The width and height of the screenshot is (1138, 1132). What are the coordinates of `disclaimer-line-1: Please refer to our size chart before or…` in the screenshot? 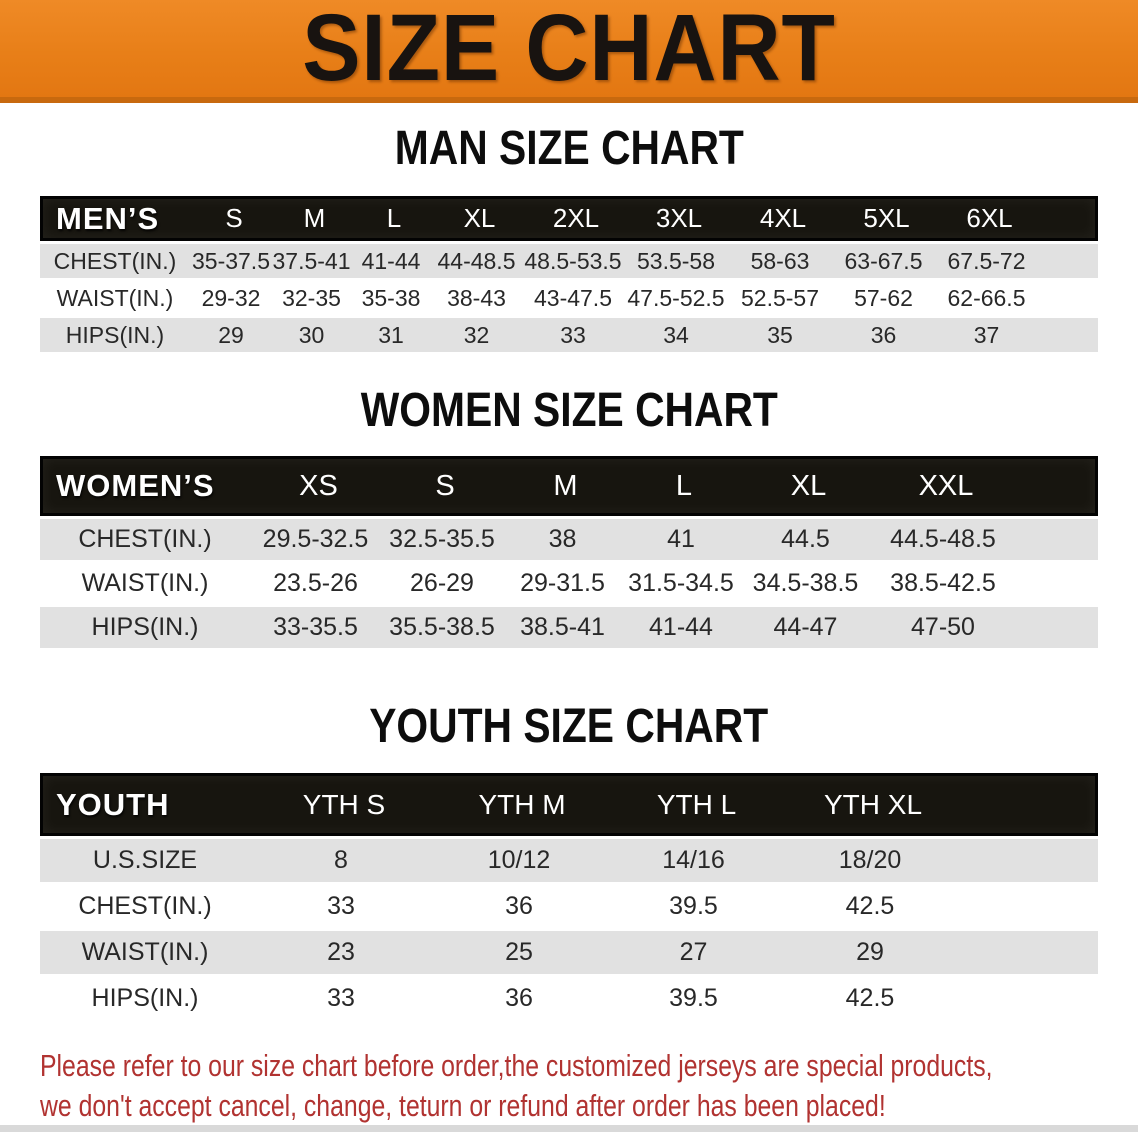 It's located at (516, 1065).